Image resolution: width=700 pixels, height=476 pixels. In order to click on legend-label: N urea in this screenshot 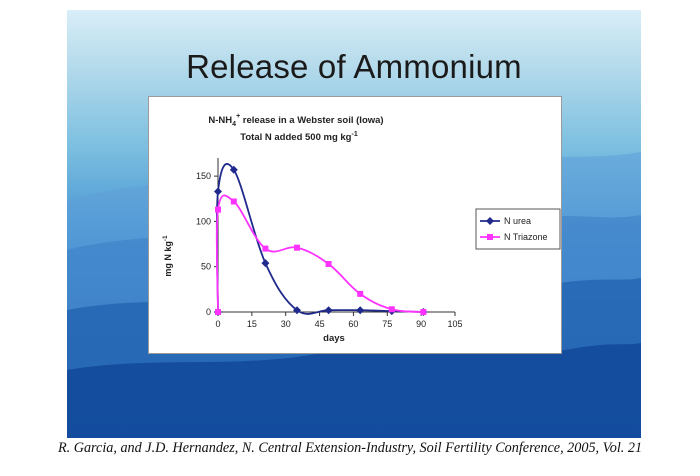, I will do `click(517, 221)`.